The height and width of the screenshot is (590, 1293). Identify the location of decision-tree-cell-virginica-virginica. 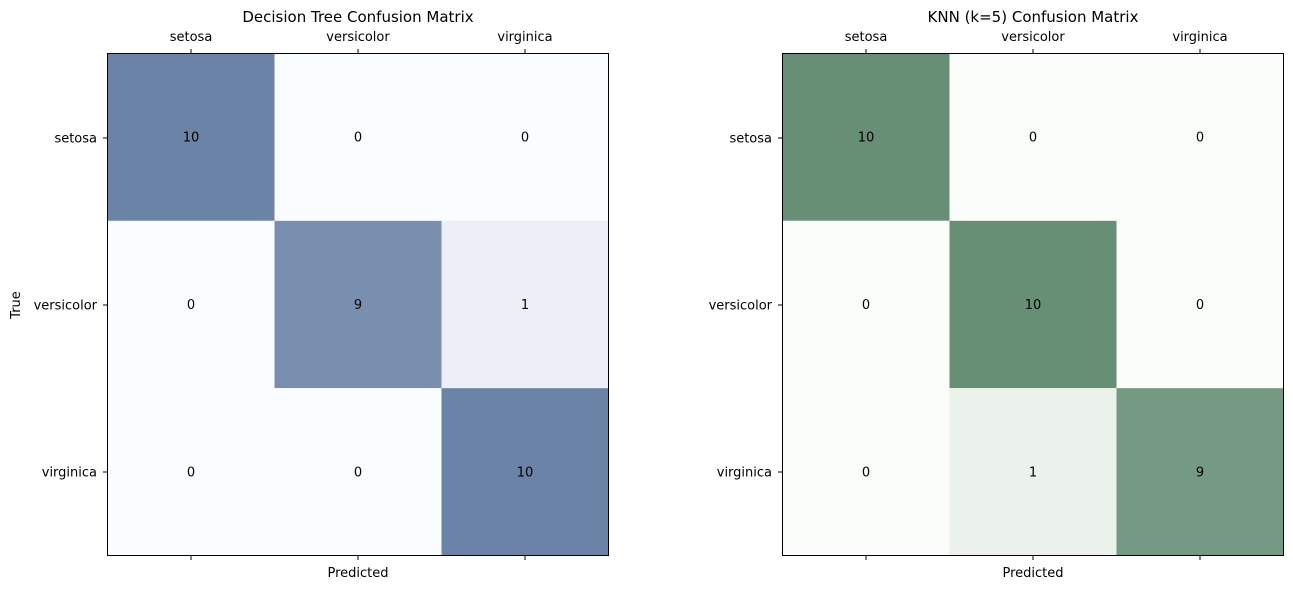
(525, 472).